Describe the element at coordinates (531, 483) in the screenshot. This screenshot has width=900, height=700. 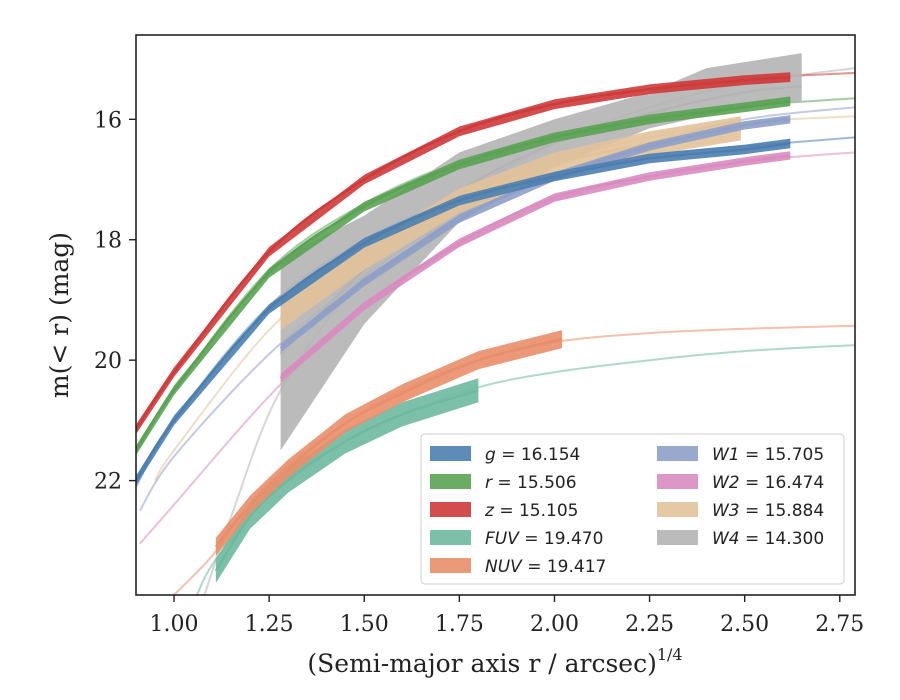
I see `legend-label-r: r = 15.506` at that location.